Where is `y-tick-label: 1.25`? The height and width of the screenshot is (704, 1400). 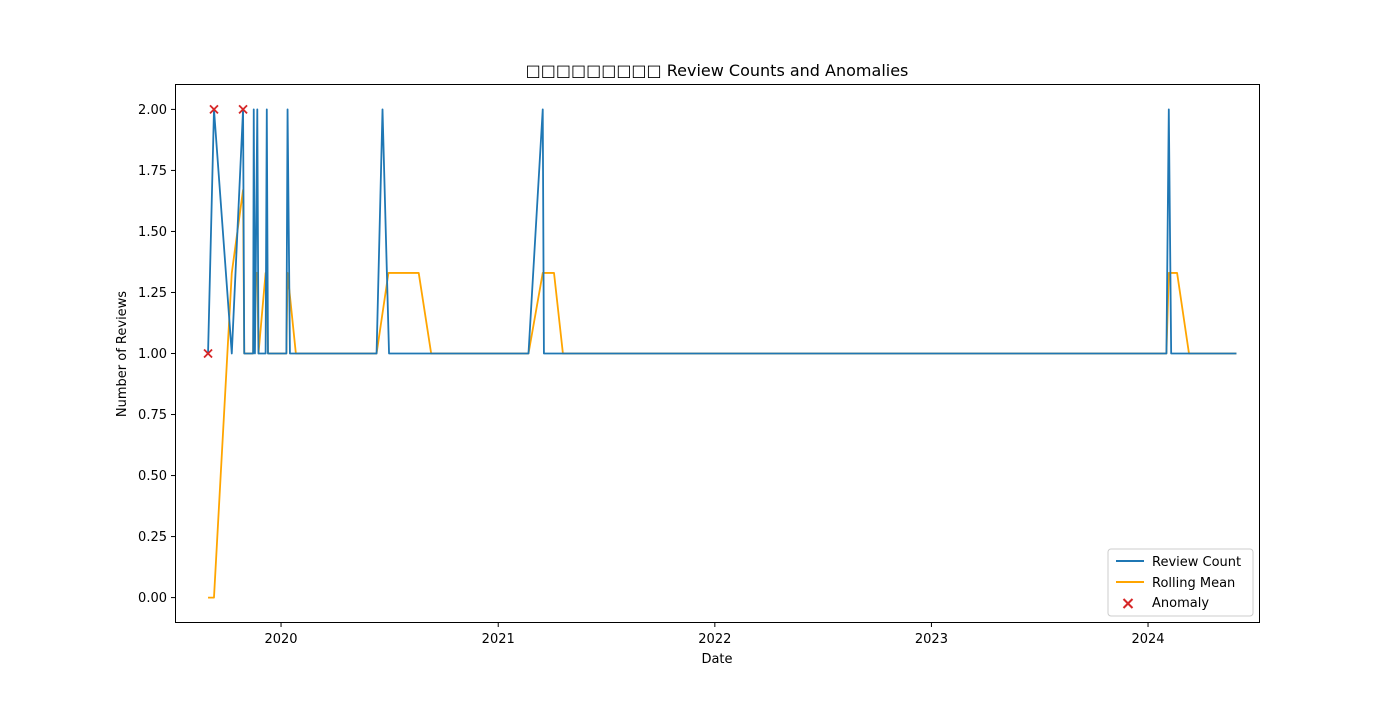 y-tick-label: 1.25 is located at coordinates (152, 293).